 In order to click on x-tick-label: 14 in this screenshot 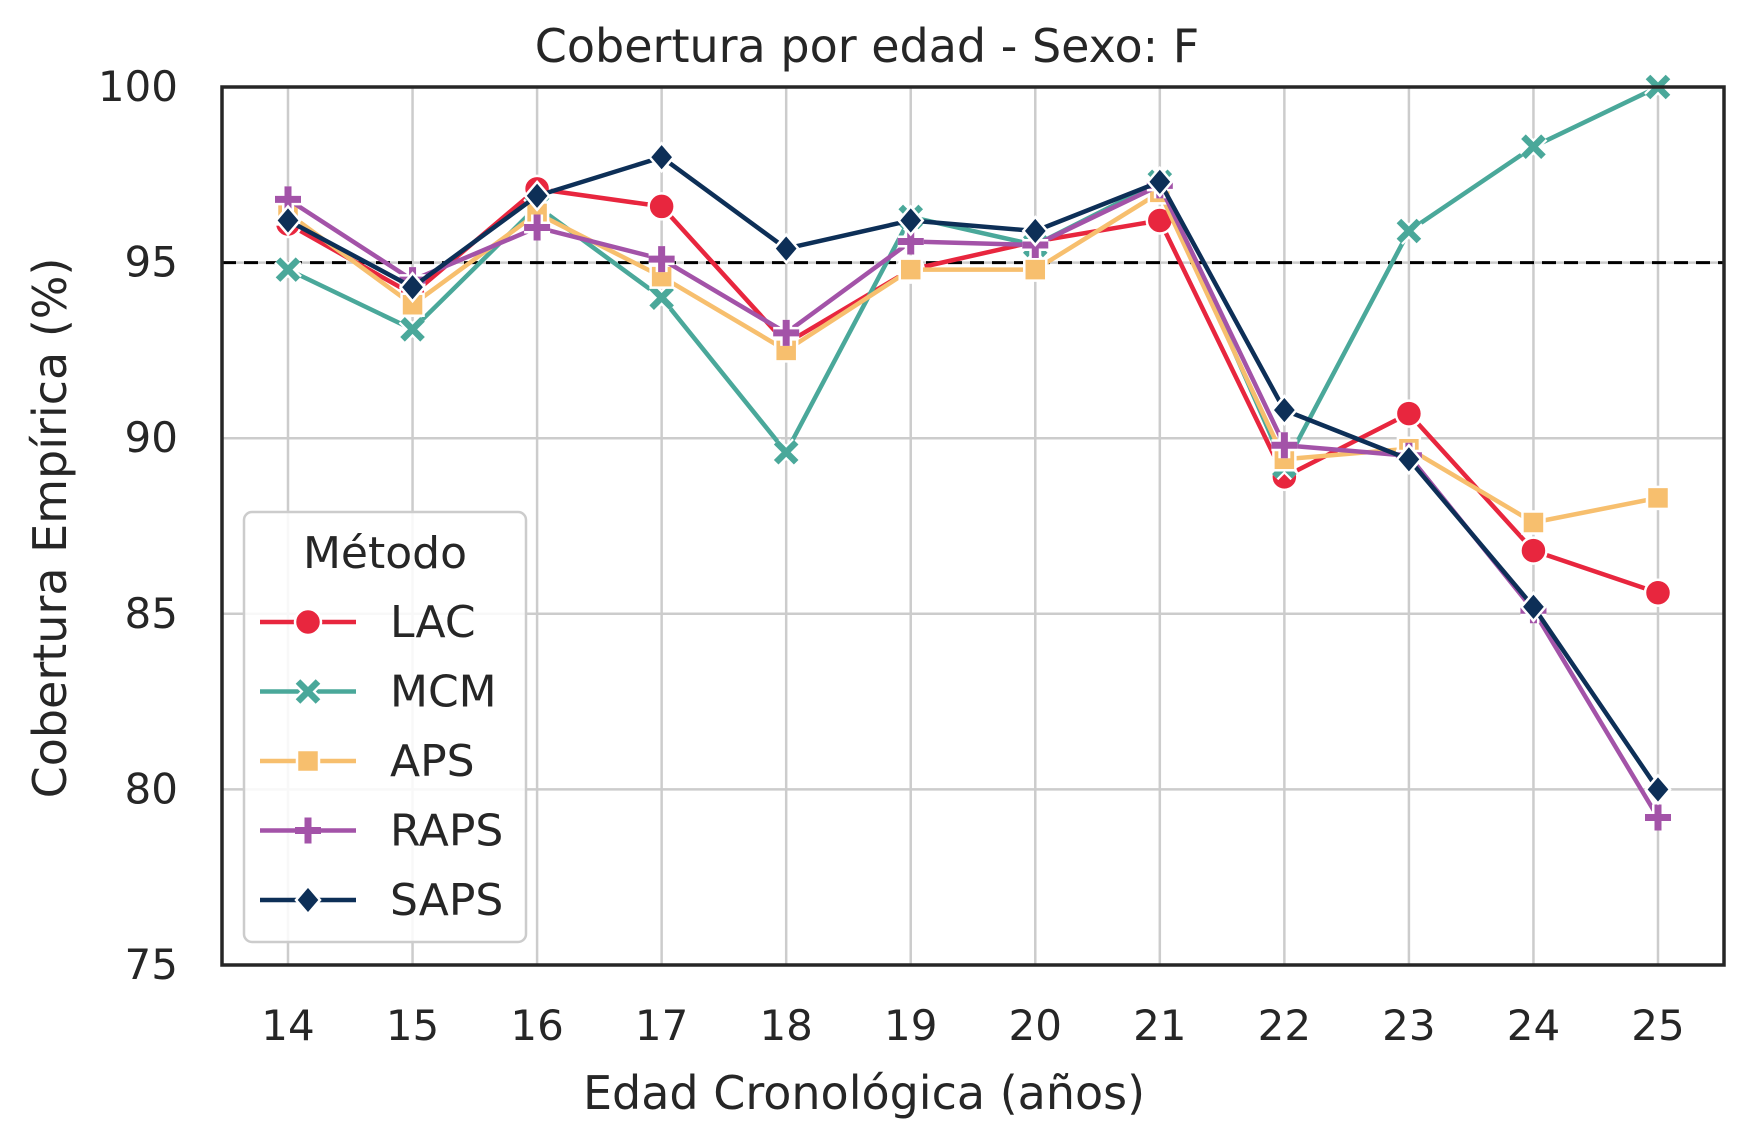, I will do `click(287, 1025)`.